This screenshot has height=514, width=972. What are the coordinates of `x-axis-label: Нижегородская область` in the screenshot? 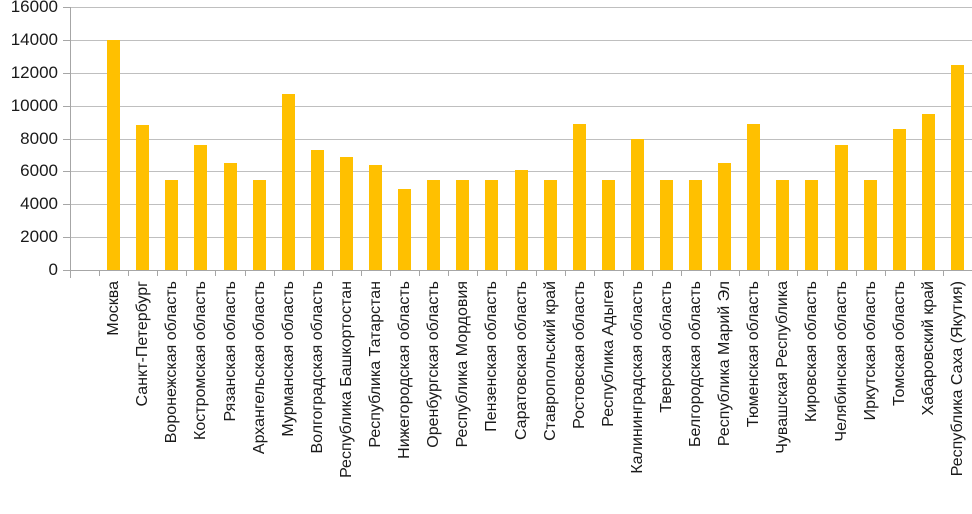 It's located at (405, 370).